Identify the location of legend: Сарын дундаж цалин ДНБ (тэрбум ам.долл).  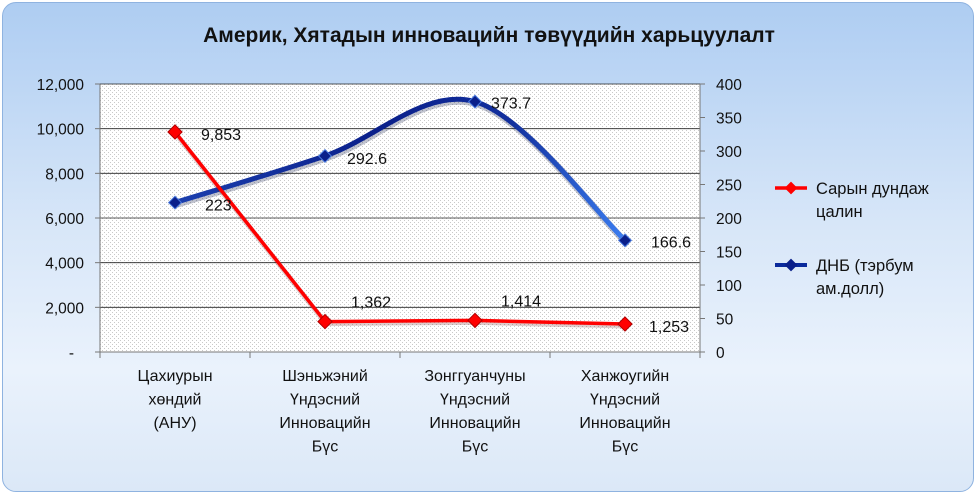
(852, 239).